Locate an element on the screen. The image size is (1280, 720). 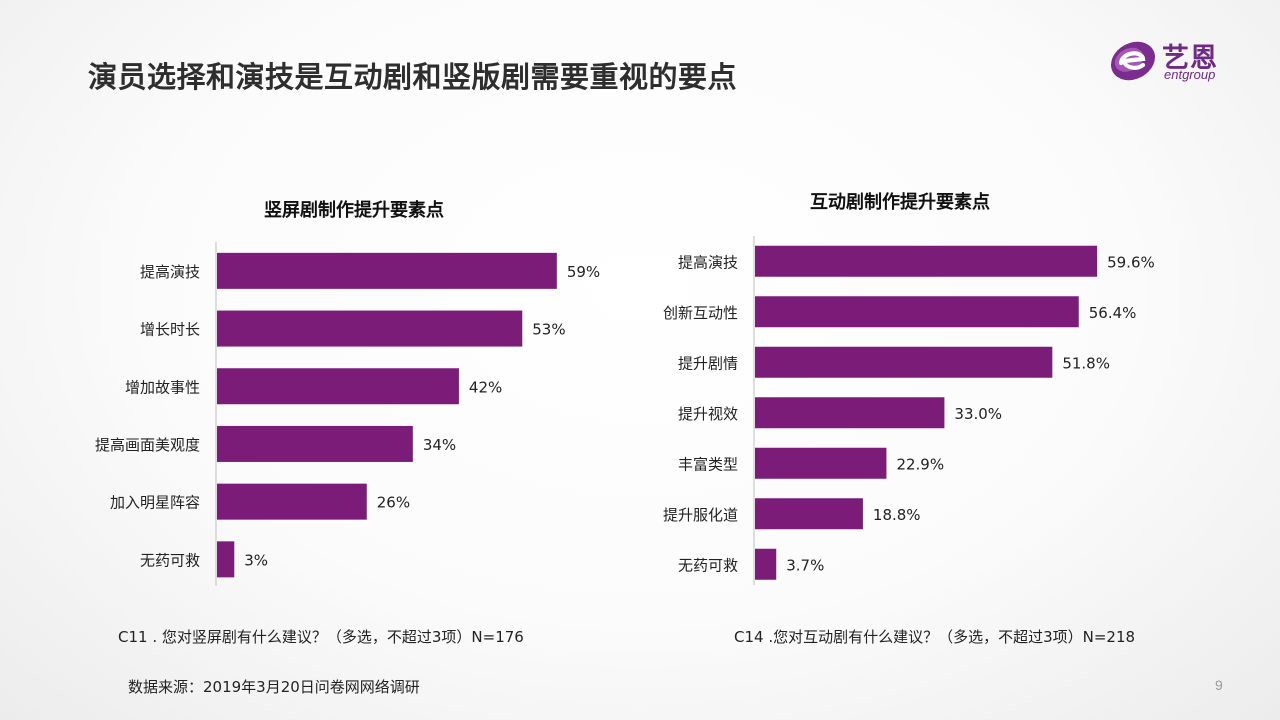
value-label: 3.7% is located at coordinates (805, 565).